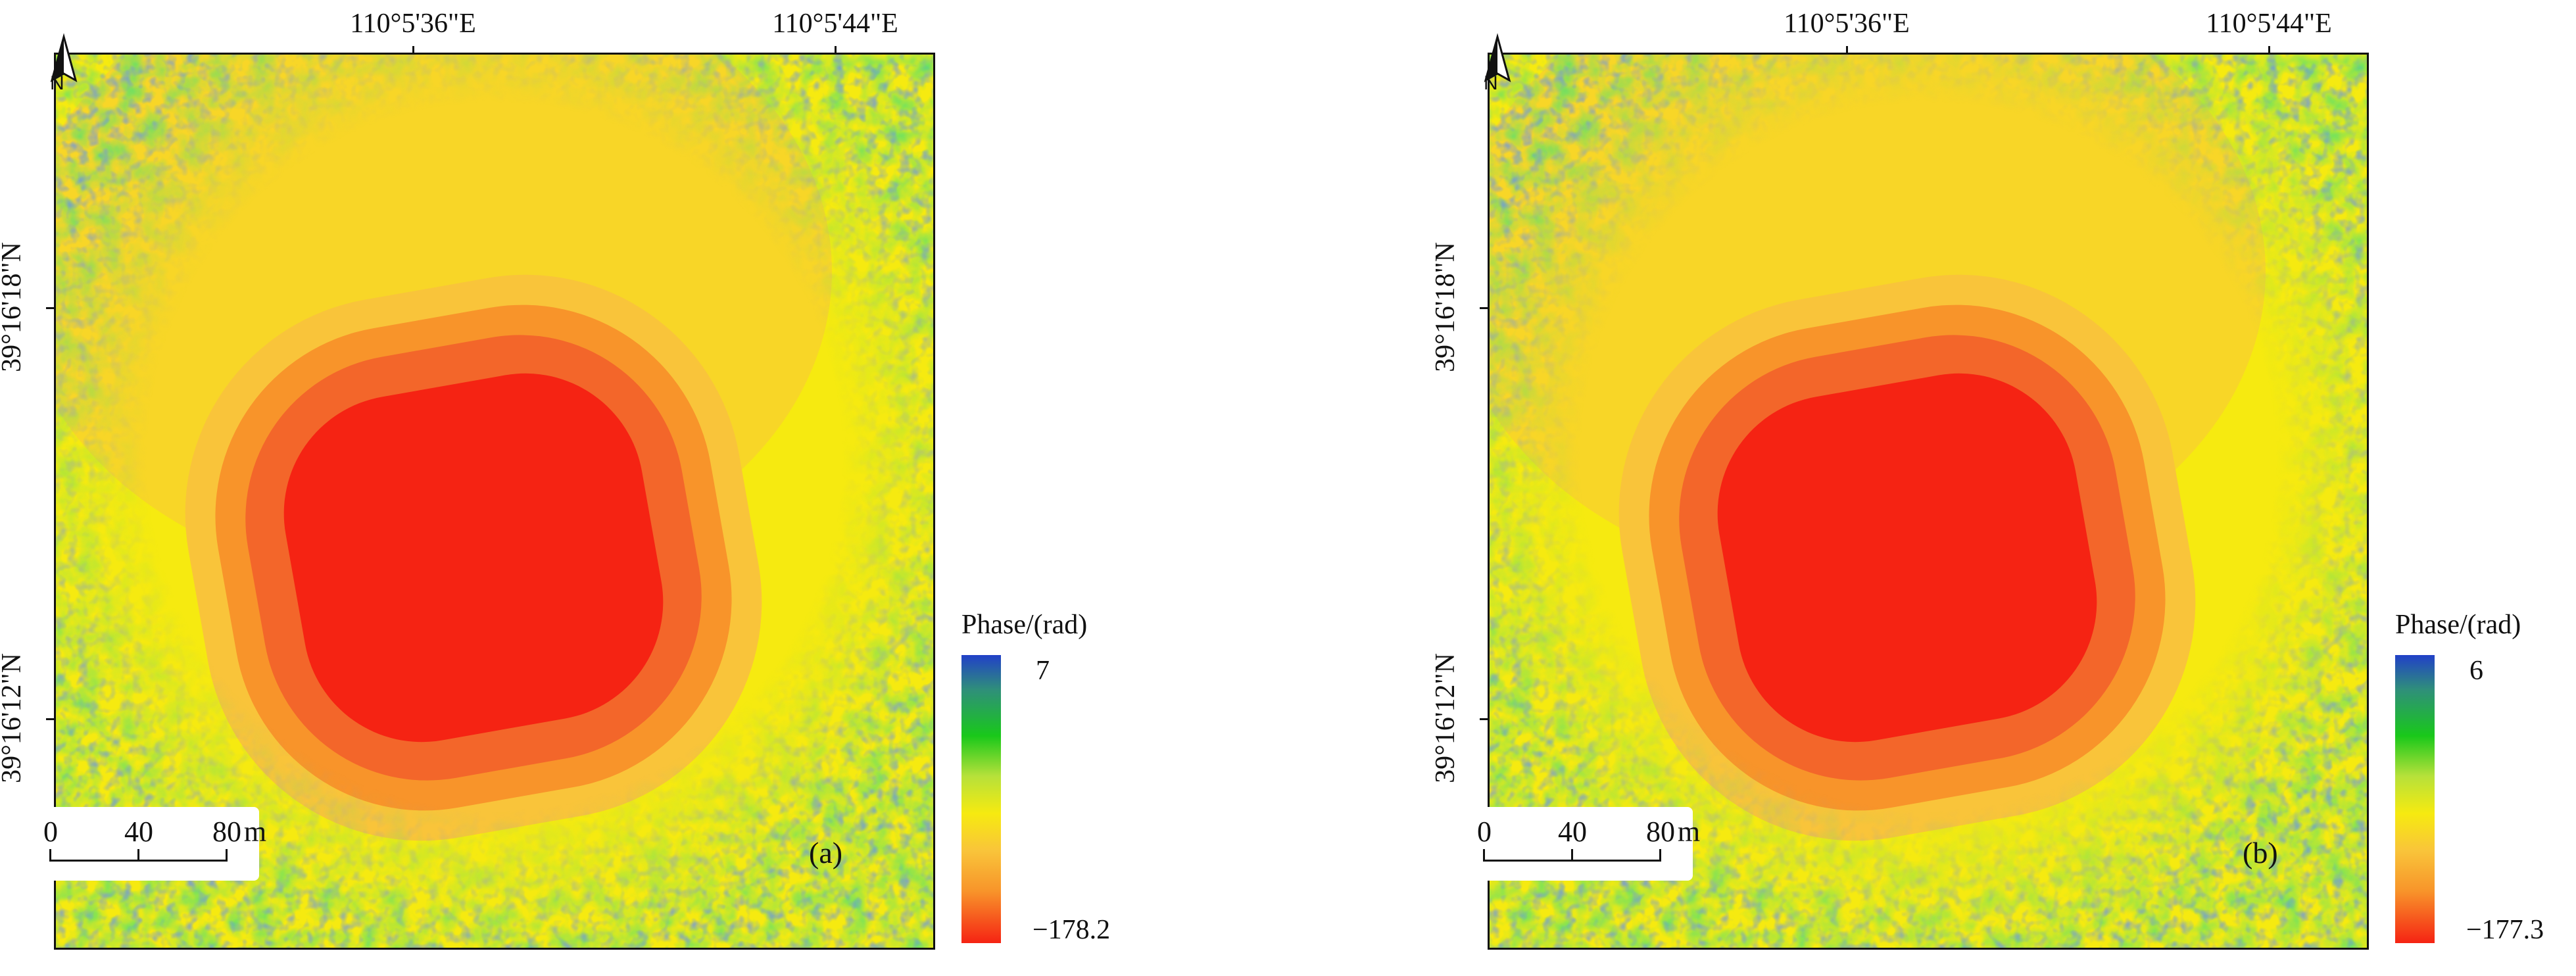  I want to click on colorbar-min-label: −178.2, so click(1072, 930).